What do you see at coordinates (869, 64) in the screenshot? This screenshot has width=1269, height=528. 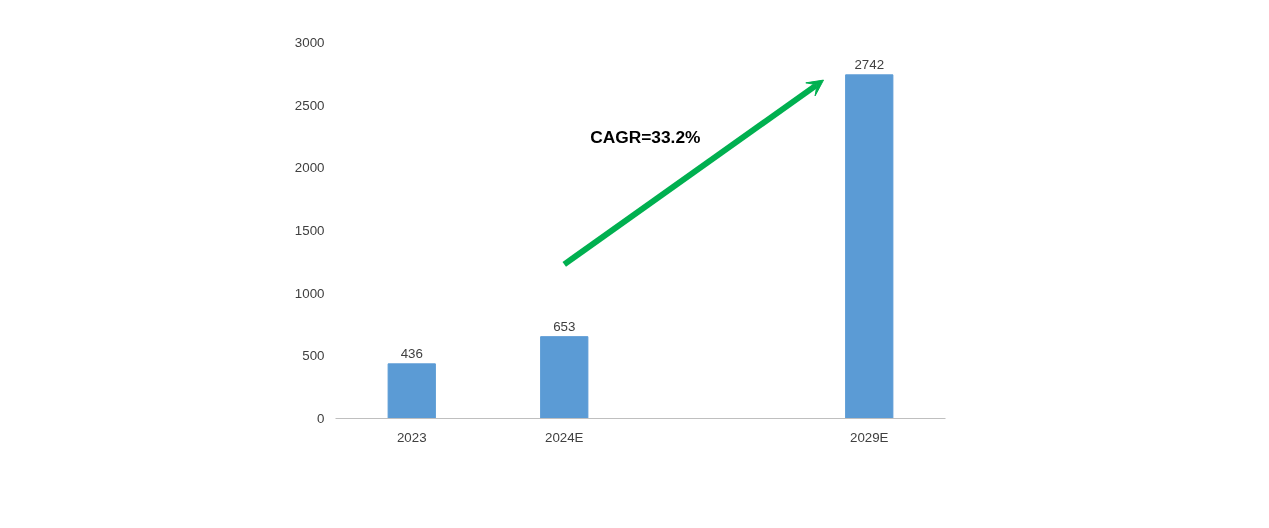 I see `data-label: 2742` at bounding box center [869, 64].